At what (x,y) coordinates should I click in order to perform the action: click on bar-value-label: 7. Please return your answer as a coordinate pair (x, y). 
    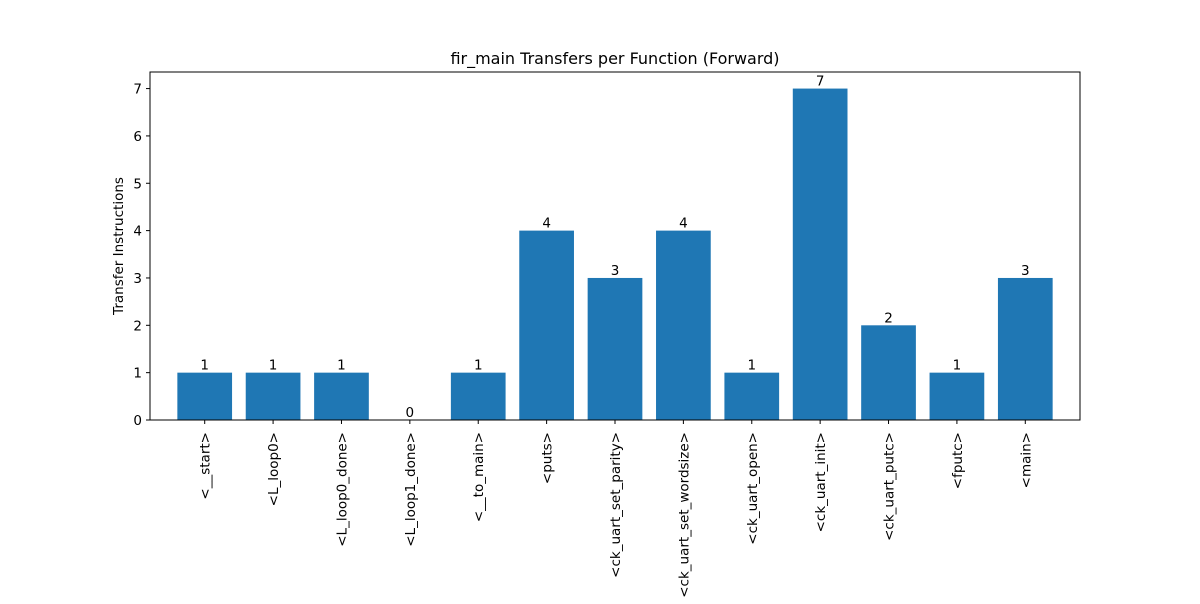
    Looking at the image, I should click on (820, 82).